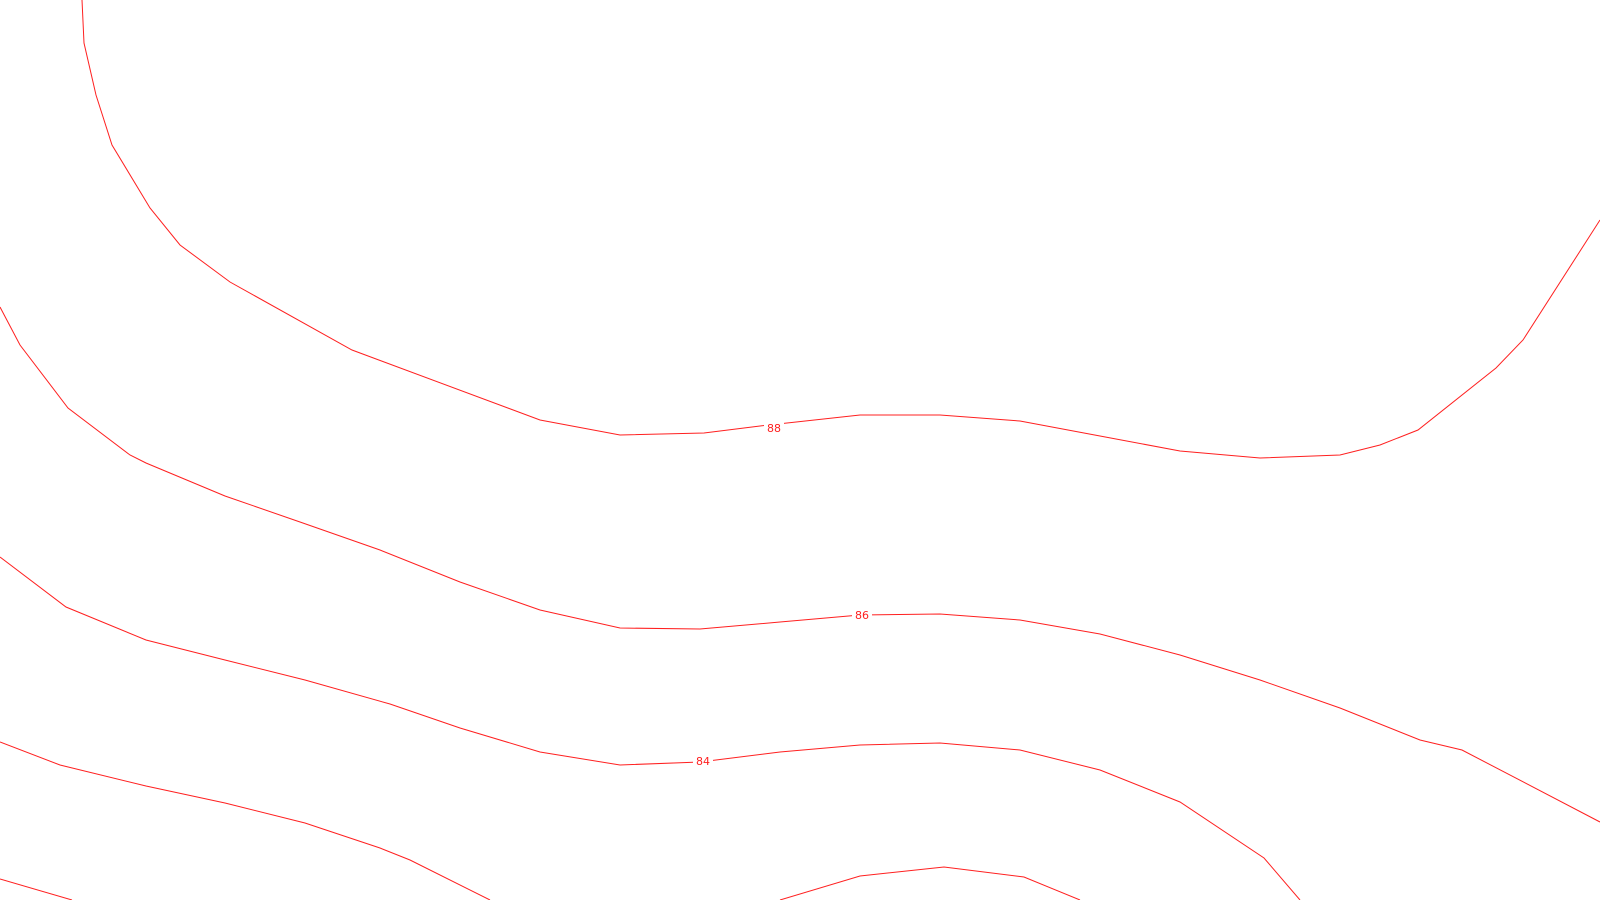 Image resolution: width=1600 pixels, height=900 pixels. Describe the element at coordinates (930, 883) in the screenshot. I see `contour-line-82-b` at that location.